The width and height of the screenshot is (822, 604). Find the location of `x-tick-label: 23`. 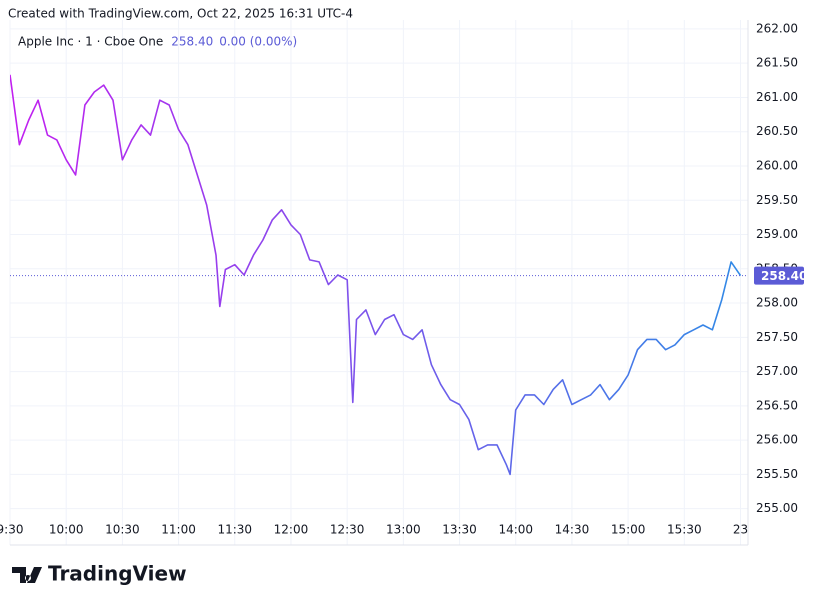

x-tick-label: 23 is located at coordinates (740, 530).